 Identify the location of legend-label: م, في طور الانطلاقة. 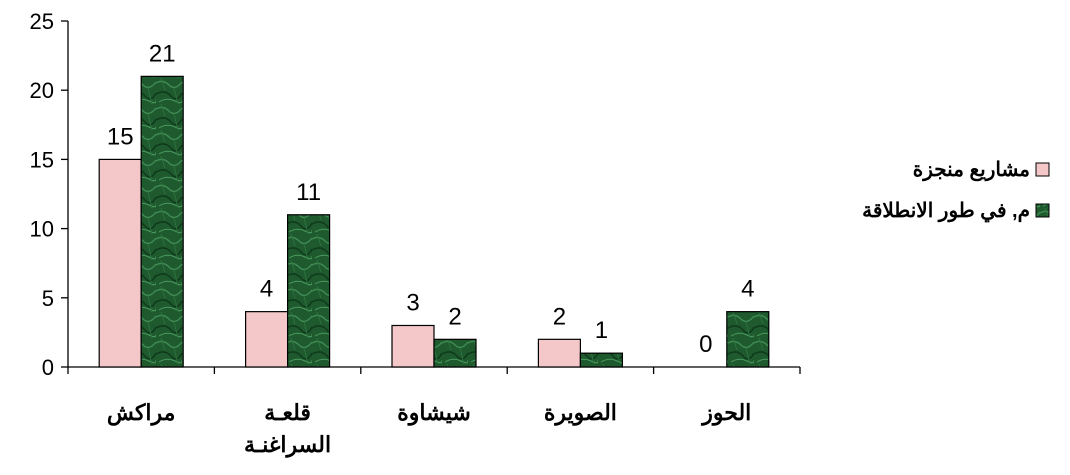
(946, 211).